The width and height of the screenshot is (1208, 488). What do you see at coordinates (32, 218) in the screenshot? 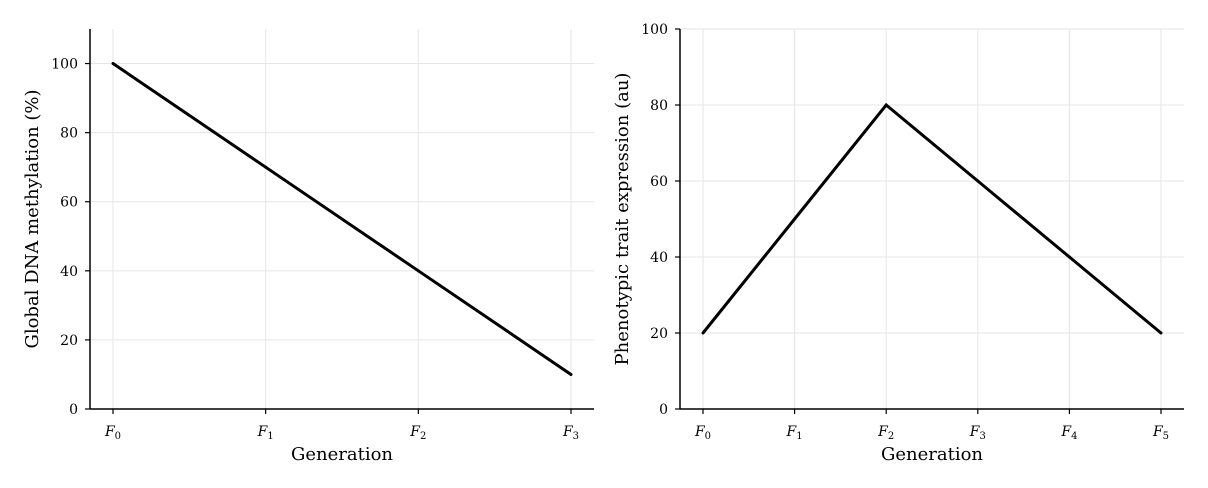
I see `y-axis-title: Global DNA methylation (%)` at bounding box center [32, 218].